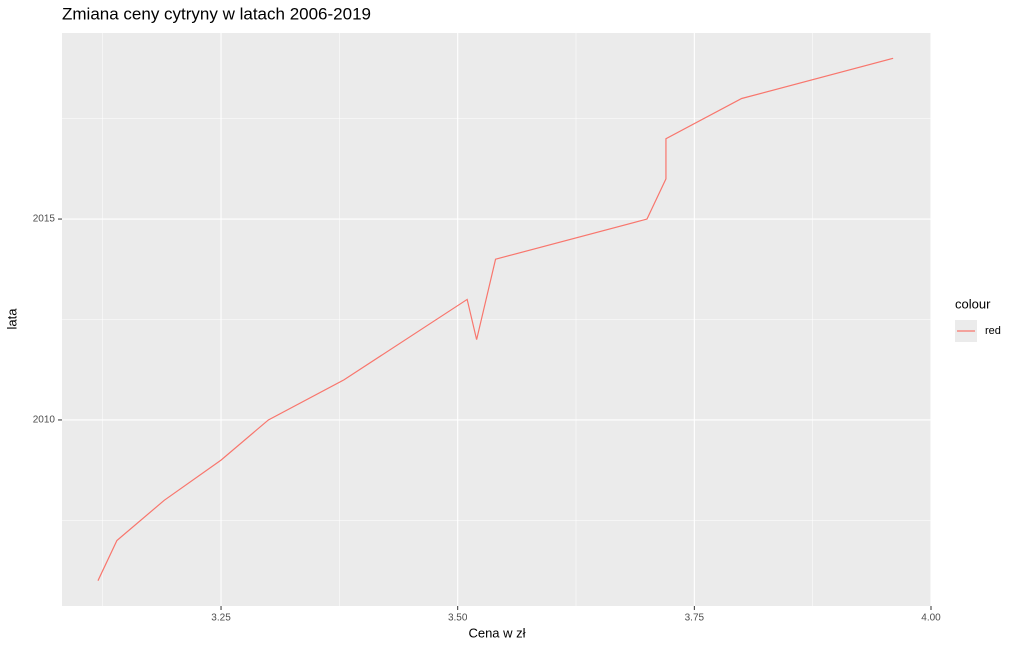 The height and width of the screenshot is (651, 1018). I want to click on x-tick-label: 3.75, so click(695, 618).